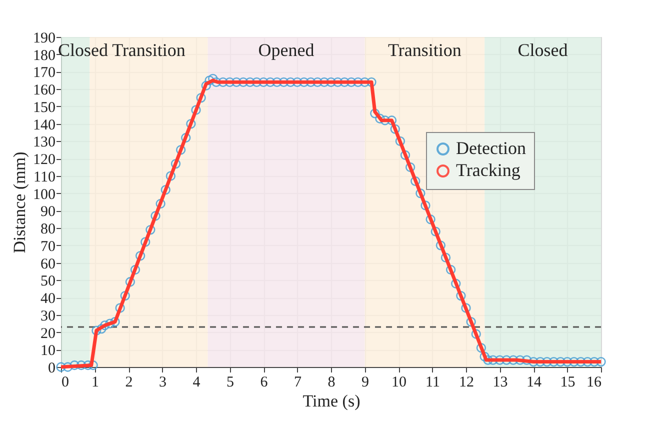  Describe the element at coordinates (332, 382) in the screenshot. I see `x-tick-label: 8` at that location.